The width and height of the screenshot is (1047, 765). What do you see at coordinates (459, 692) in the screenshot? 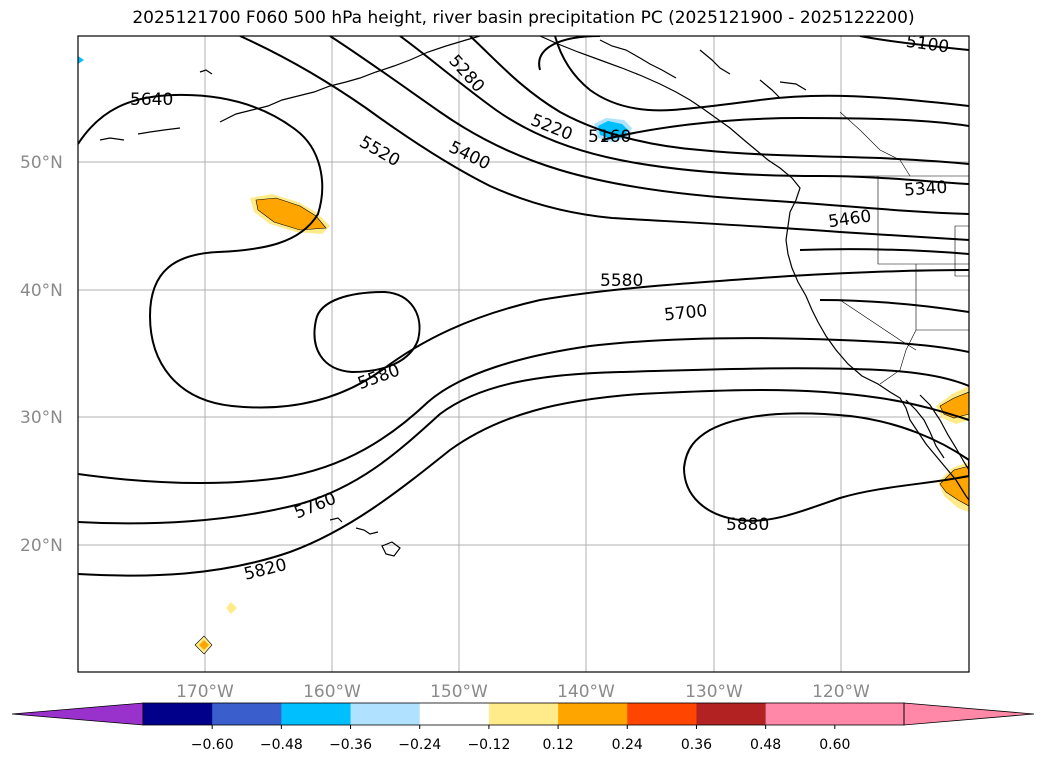
I see `lon-label-150w: 150°W` at bounding box center [459, 692].